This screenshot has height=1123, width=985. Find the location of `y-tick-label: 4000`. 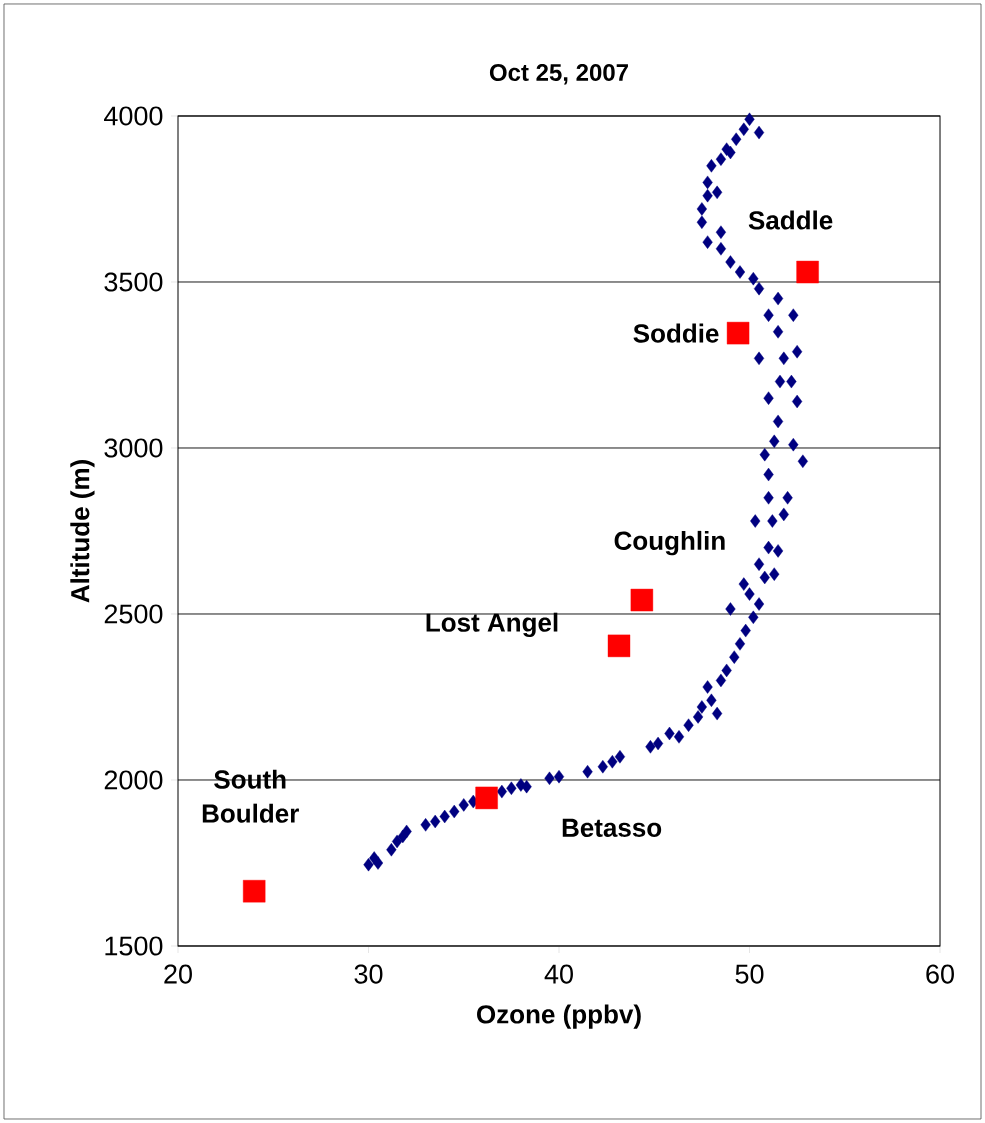

y-tick-label: 4000 is located at coordinates (133, 116).